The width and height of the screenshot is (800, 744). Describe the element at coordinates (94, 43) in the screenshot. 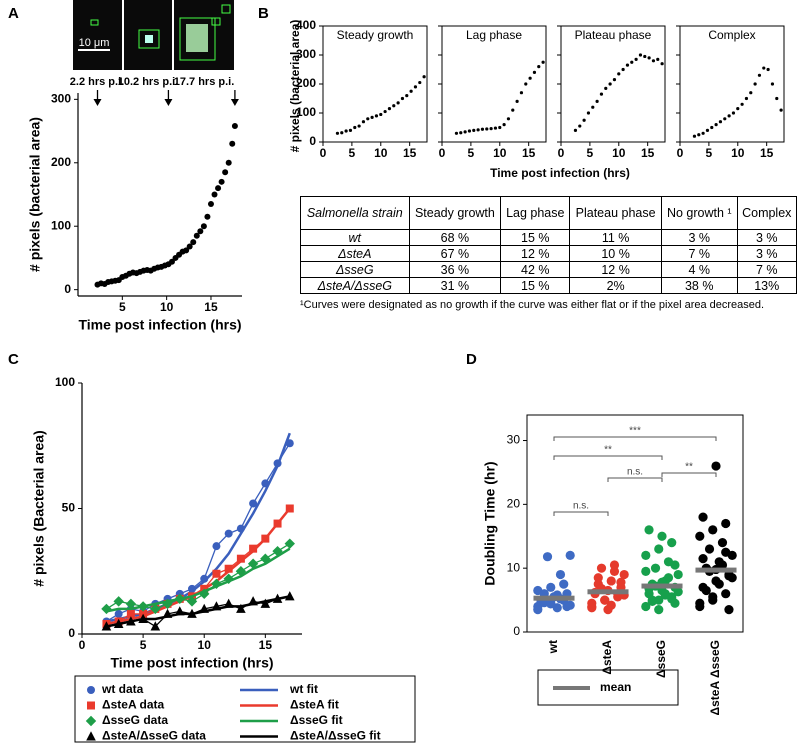

I see `scale-bar-label: 10 μm` at that location.